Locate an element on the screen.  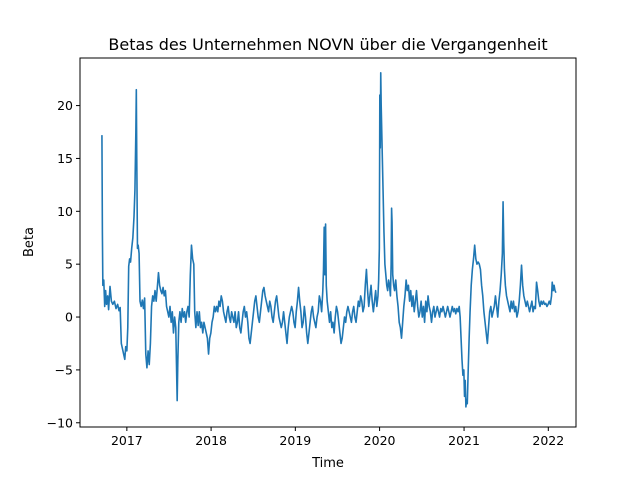
x-tick-label: 2018 is located at coordinates (211, 440).